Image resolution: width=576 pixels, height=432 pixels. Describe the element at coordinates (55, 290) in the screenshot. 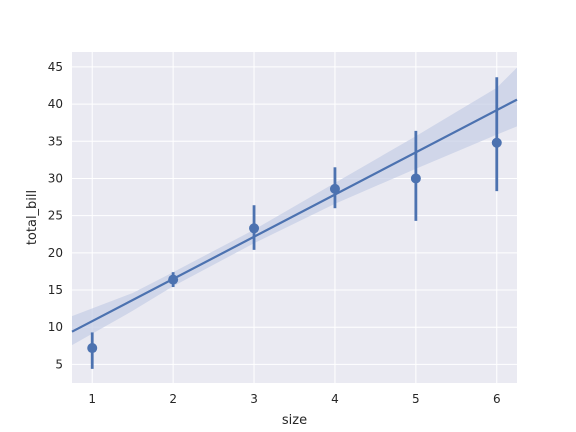

I see `y-tick-label: 15` at that location.